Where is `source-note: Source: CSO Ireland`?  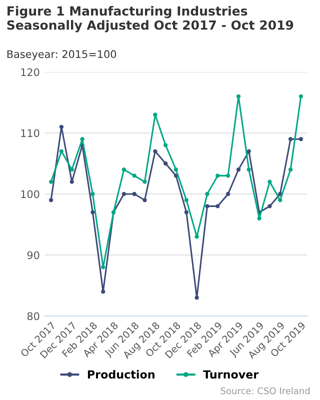
source-note: Source: CSO Ireland is located at coordinates (265, 390).